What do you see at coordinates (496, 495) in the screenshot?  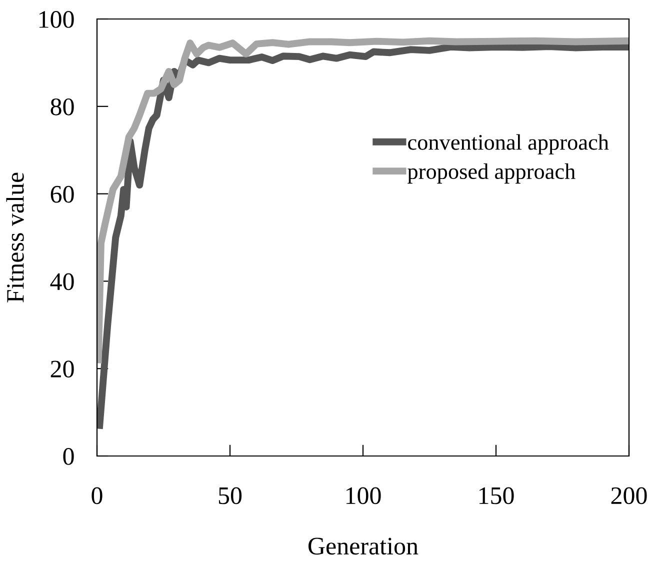 I see `x-tick-label: 150` at bounding box center [496, 495].